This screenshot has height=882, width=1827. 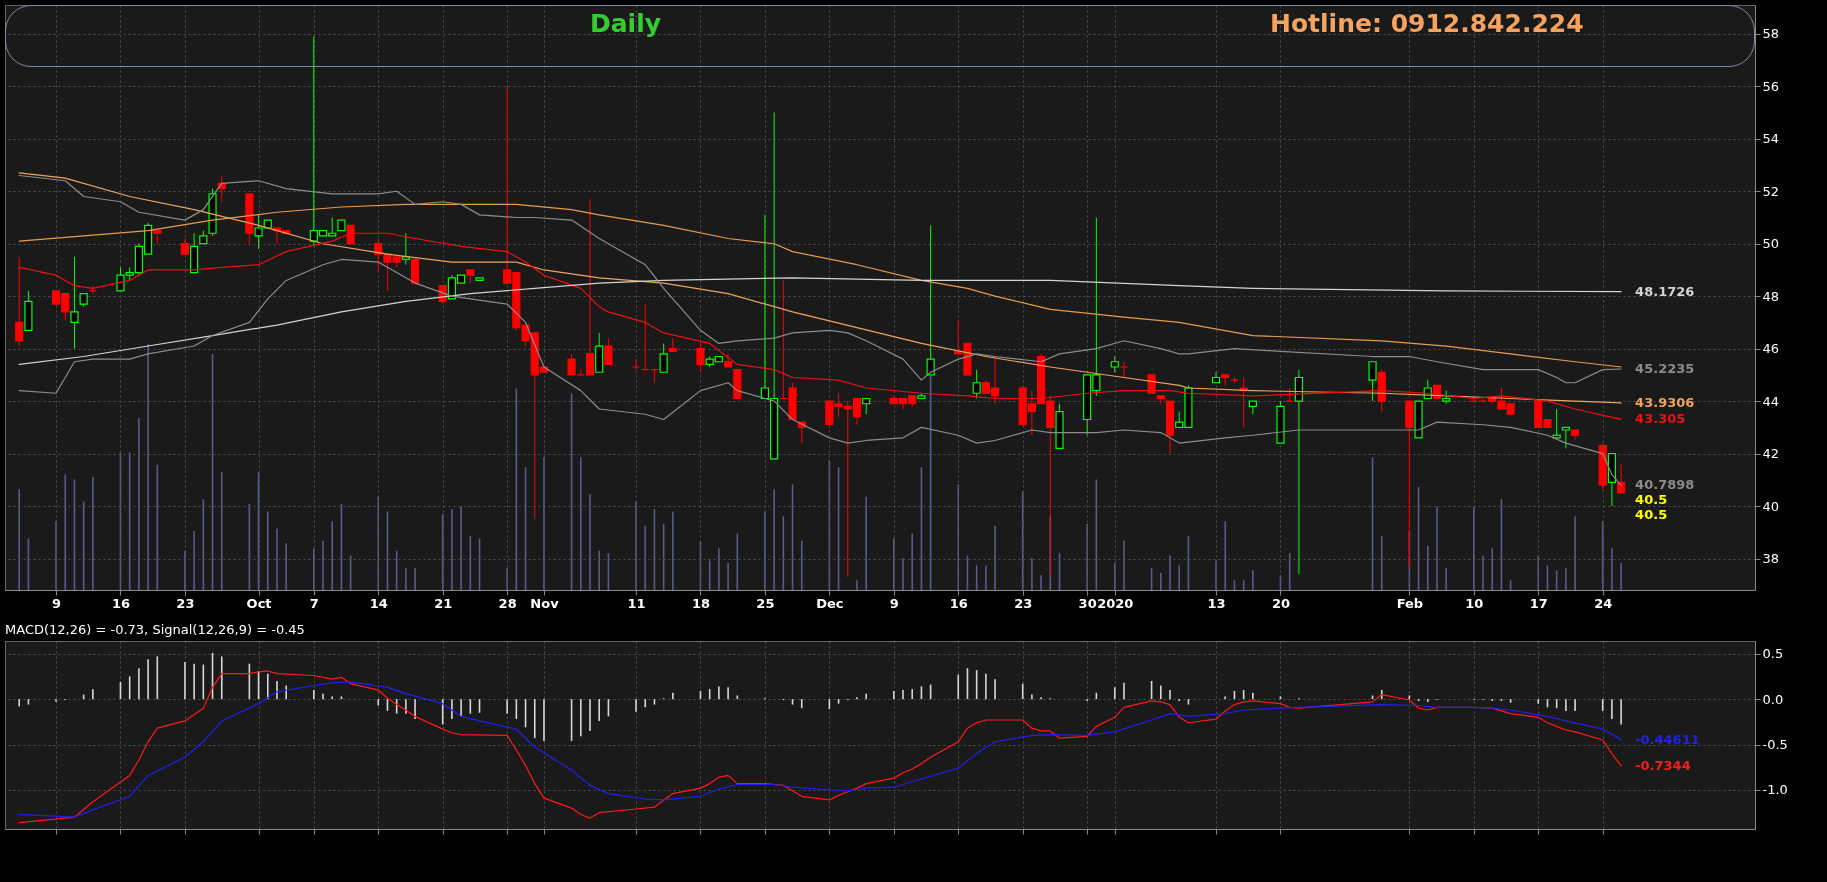 I want to click on y-tick-label: 46, so click(x=1771, y=349).